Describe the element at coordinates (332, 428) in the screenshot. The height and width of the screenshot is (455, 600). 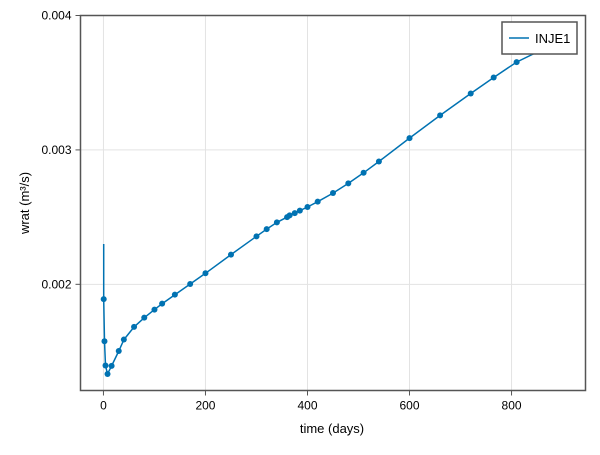
I see `x-axis-label: time (days)` at that location.